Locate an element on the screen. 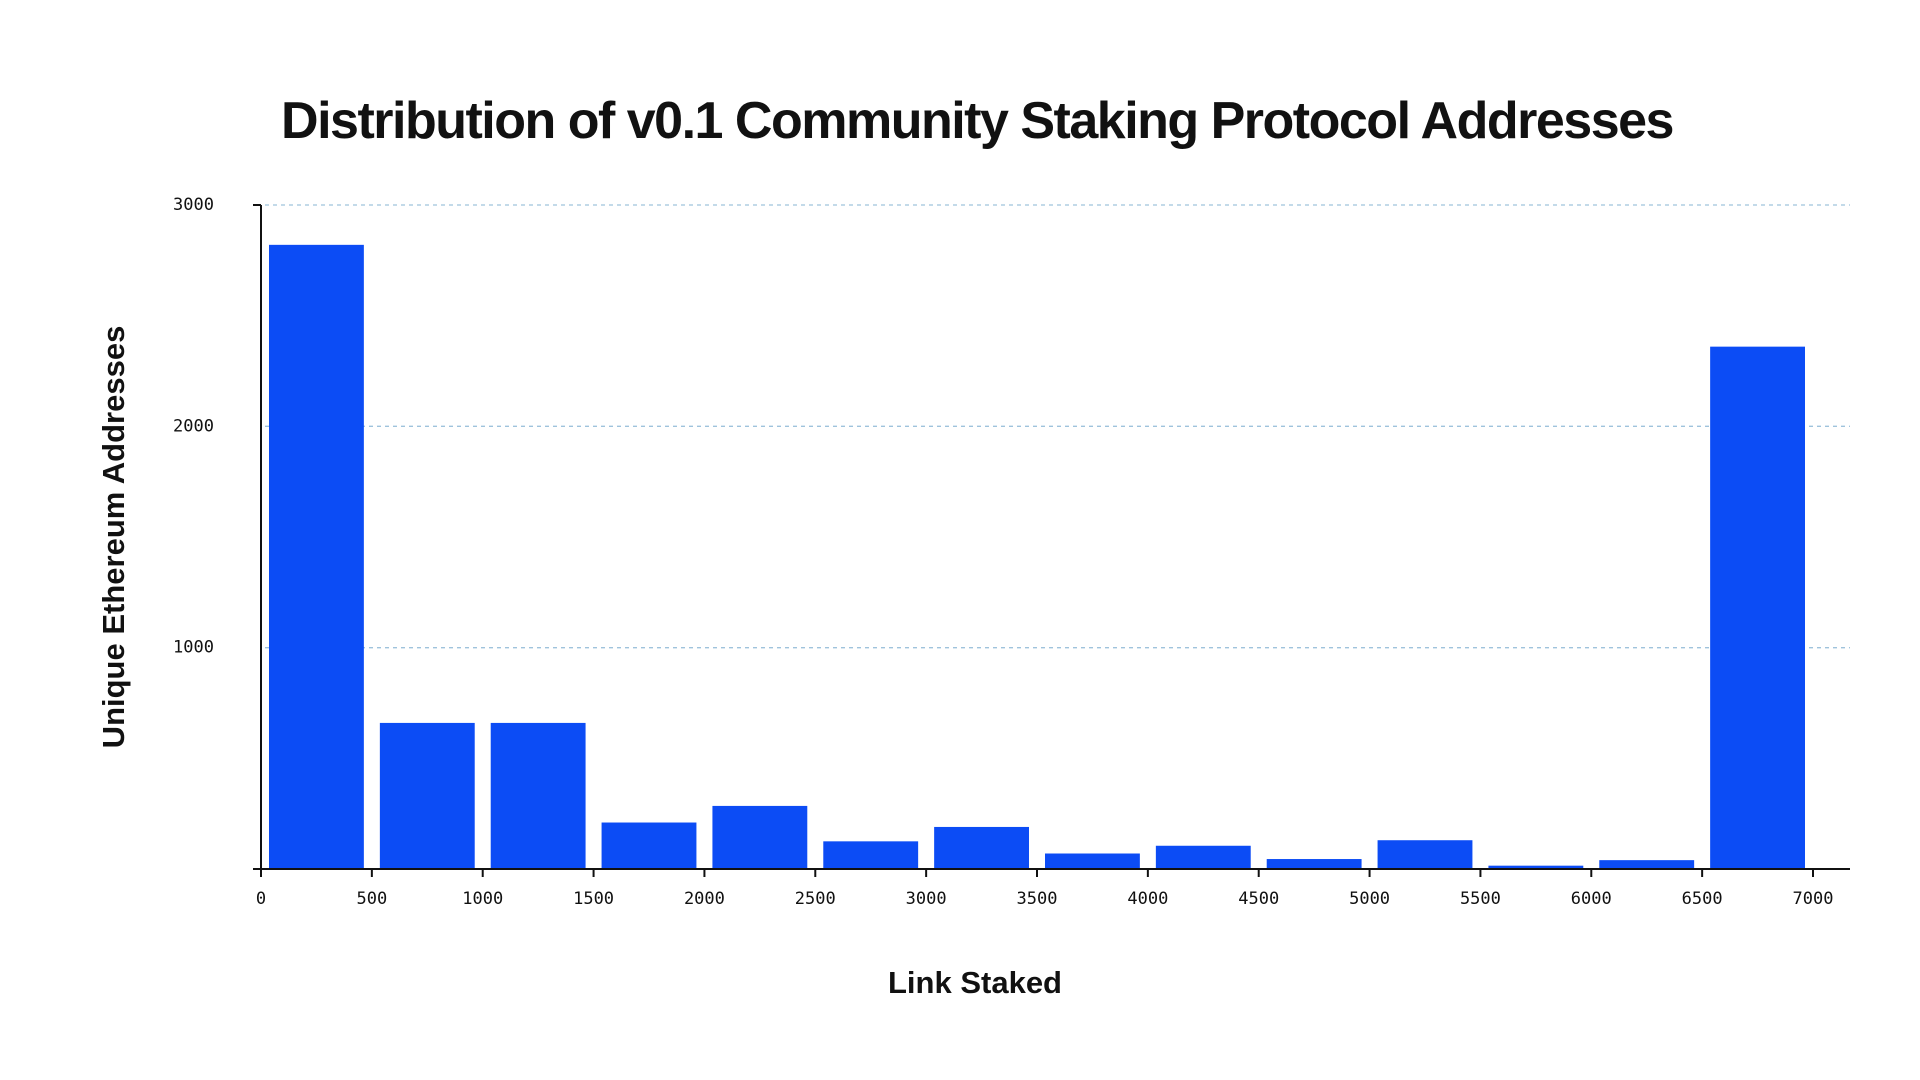 The image size is (1920, 1080). x-tick-label: 1000 is located at coordinates (482, 899).